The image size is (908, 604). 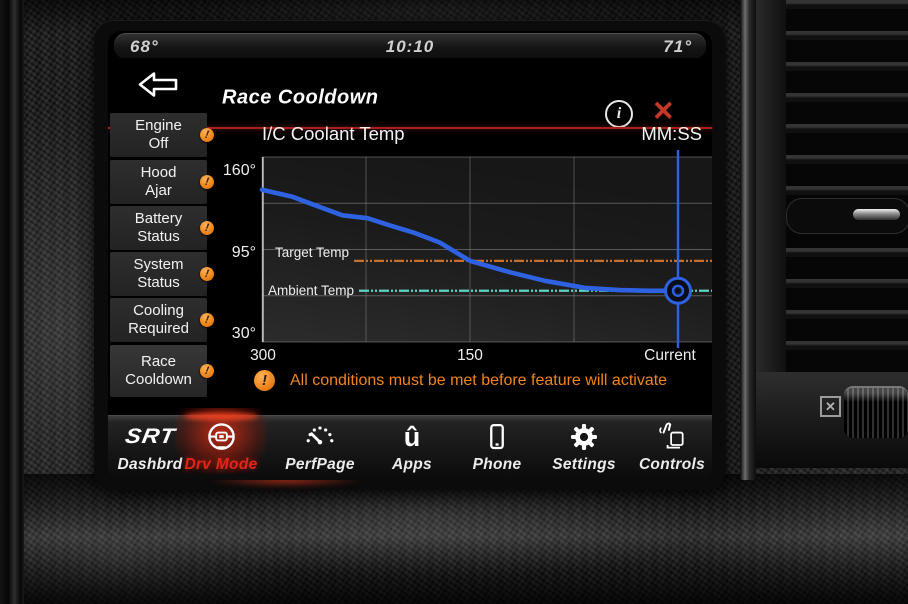 I want to click on sidebar-item-label: Battery, so click(x=158, y=218).